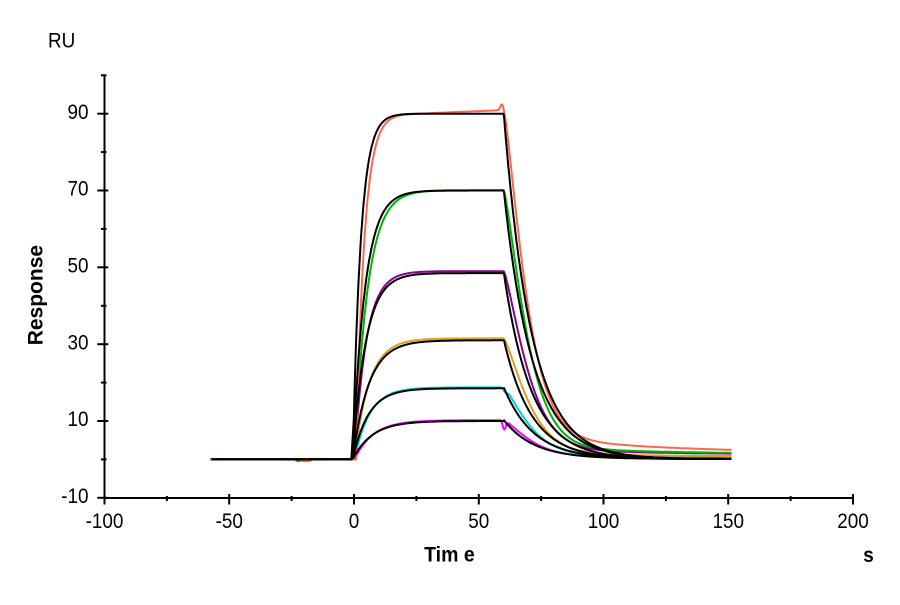 This screenshot has height=605, width=900. I want to click on svg-text: -50, so click(229, 521).